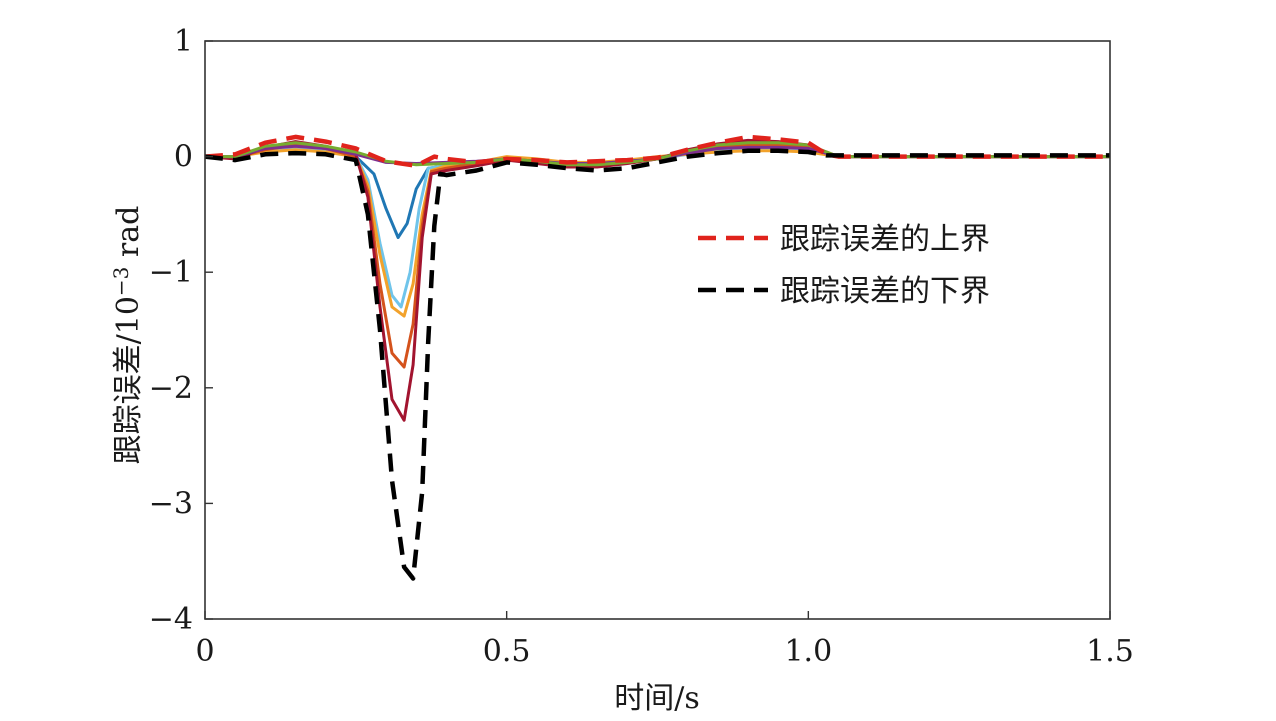 The image size is (1276, 721). What do you see at coordinates (204, 651) in the screenshot?
I see `x-tick-label: 0` at bounding box center [204, 651].